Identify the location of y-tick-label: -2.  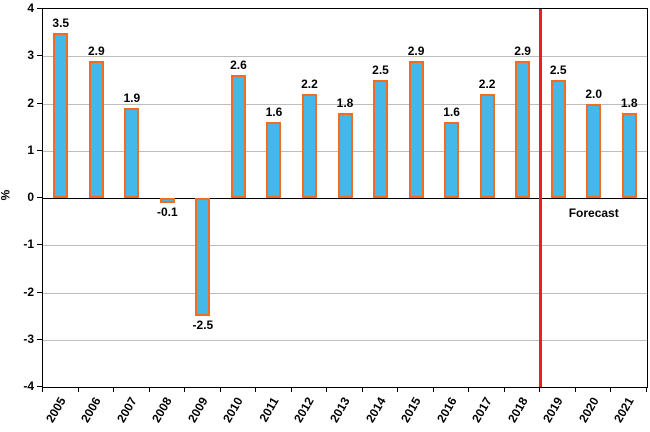
(28, 291).